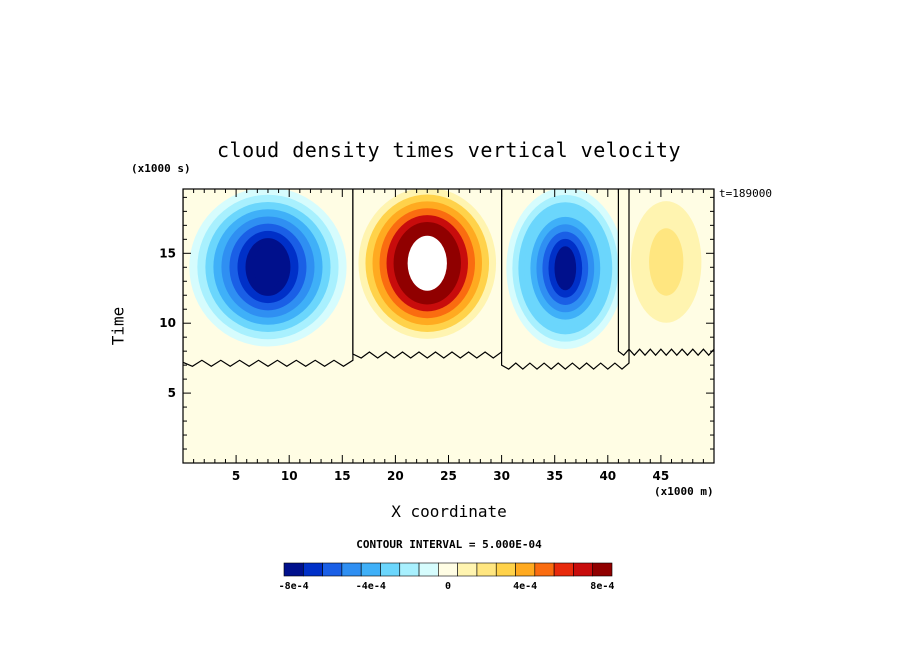 The width and height of the screenshot is (904, 654). What do you see at coordinates (602, 586) in the screenshot?
I see `colorbar-tick-label: 8e-4` at bounding box center [602, 586].